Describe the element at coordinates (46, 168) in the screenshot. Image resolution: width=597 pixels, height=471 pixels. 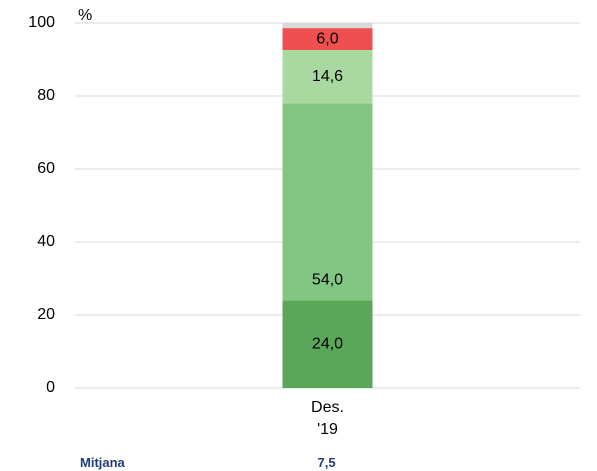
I see `y-tick-label: 60` at that location.